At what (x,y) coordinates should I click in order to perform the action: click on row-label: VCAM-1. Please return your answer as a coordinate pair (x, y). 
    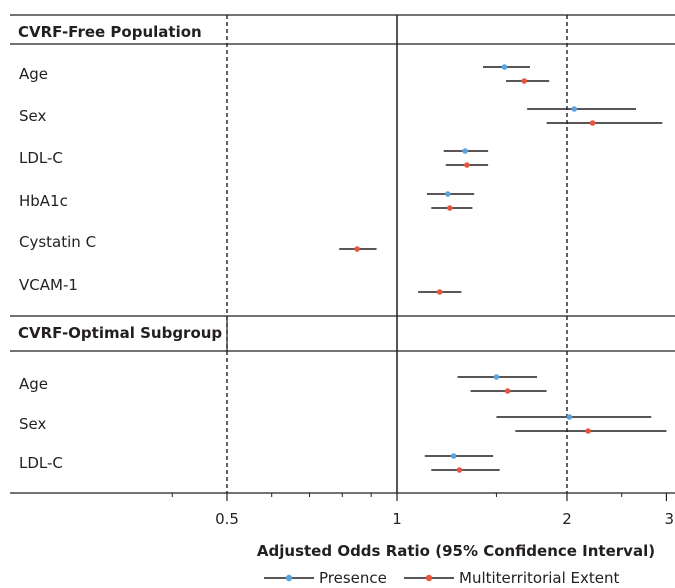
    Looking at the image, I should click on (48, 285).